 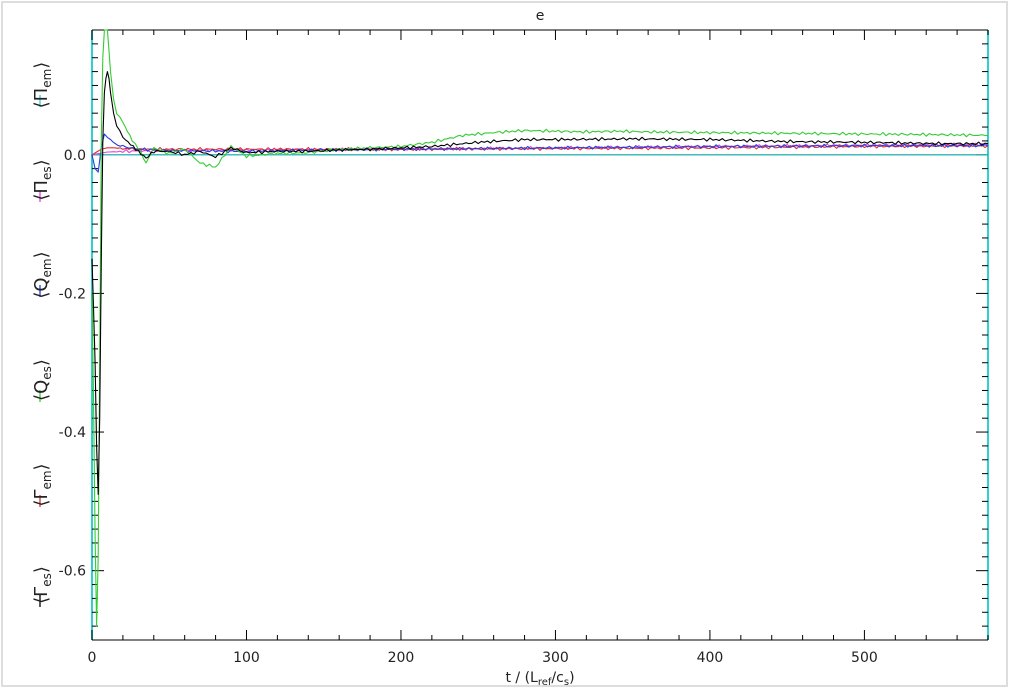 What do you see at coordinates (72, 433) in the screenshot?
I see `y-tick-label: -0.4` at bounding box center [72, 433].